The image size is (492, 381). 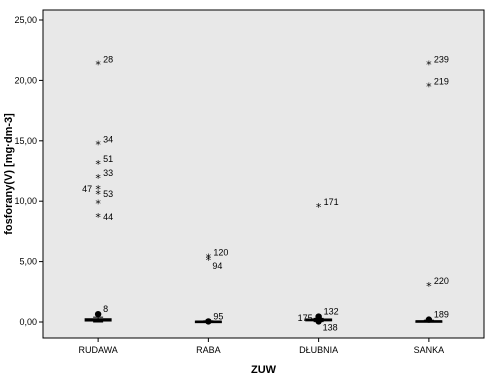 I want to click on y-tick-label: 25,00, so click(x=25, y=20).